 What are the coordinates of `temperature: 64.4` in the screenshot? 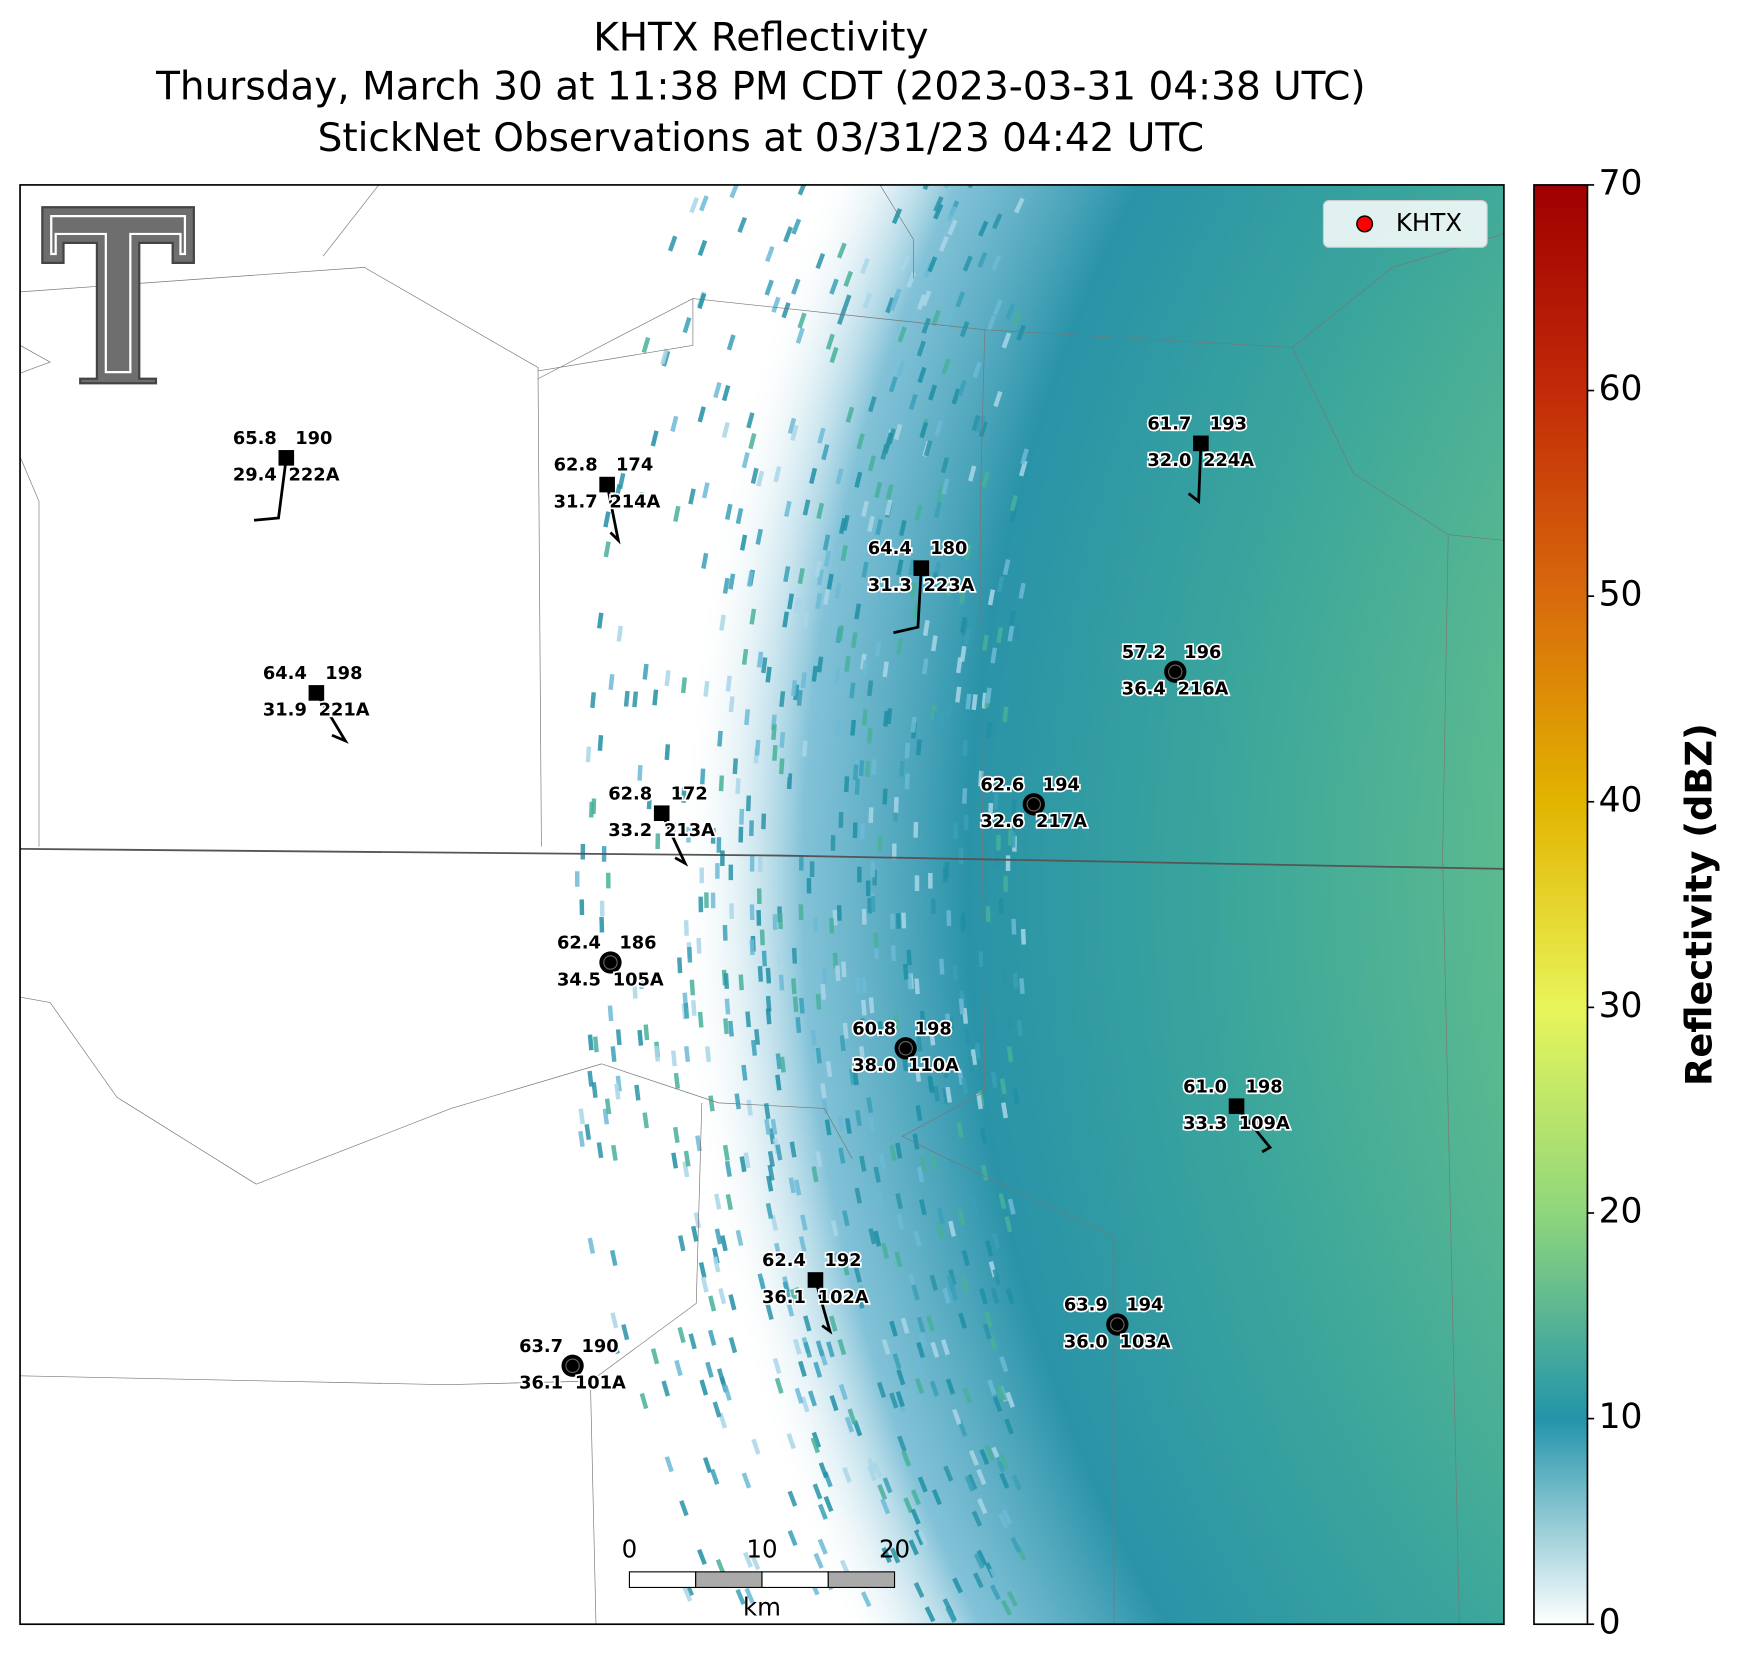 It's located at (285, 673).